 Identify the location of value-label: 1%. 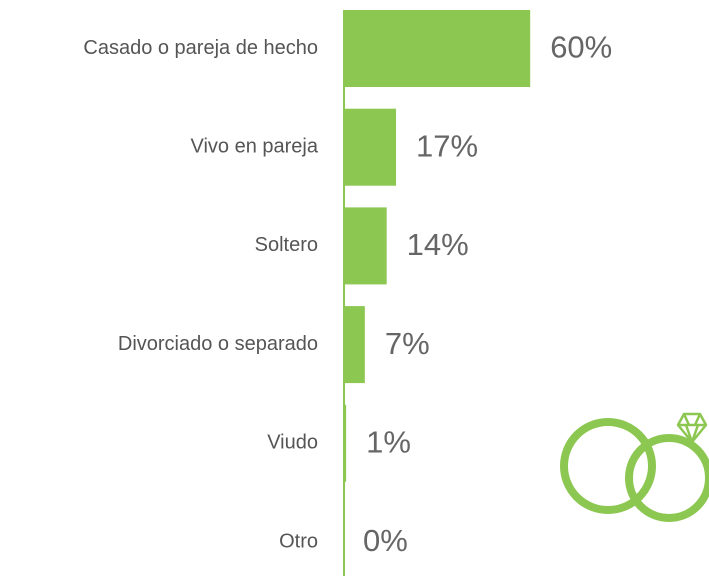
(388, 441).